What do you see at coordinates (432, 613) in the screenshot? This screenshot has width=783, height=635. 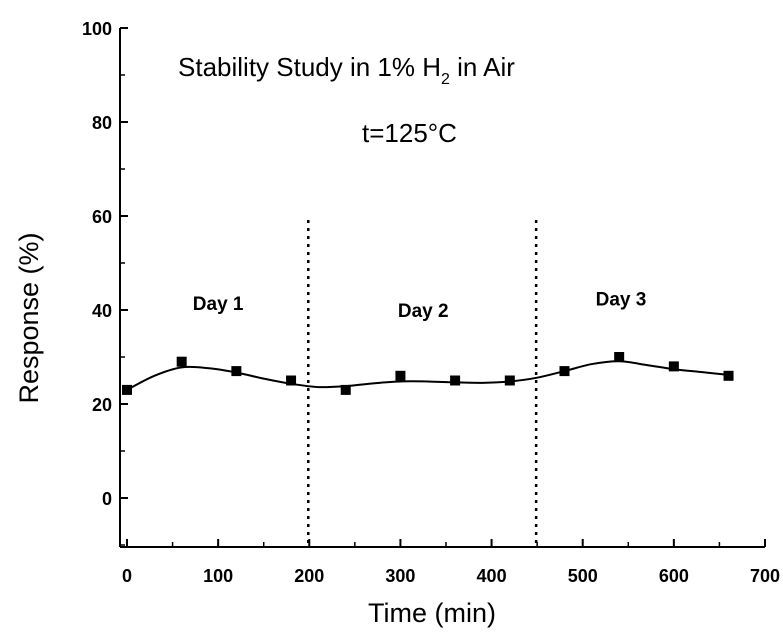 I see `x-axis-title: Time (min)` at bounding box center [432, 613].